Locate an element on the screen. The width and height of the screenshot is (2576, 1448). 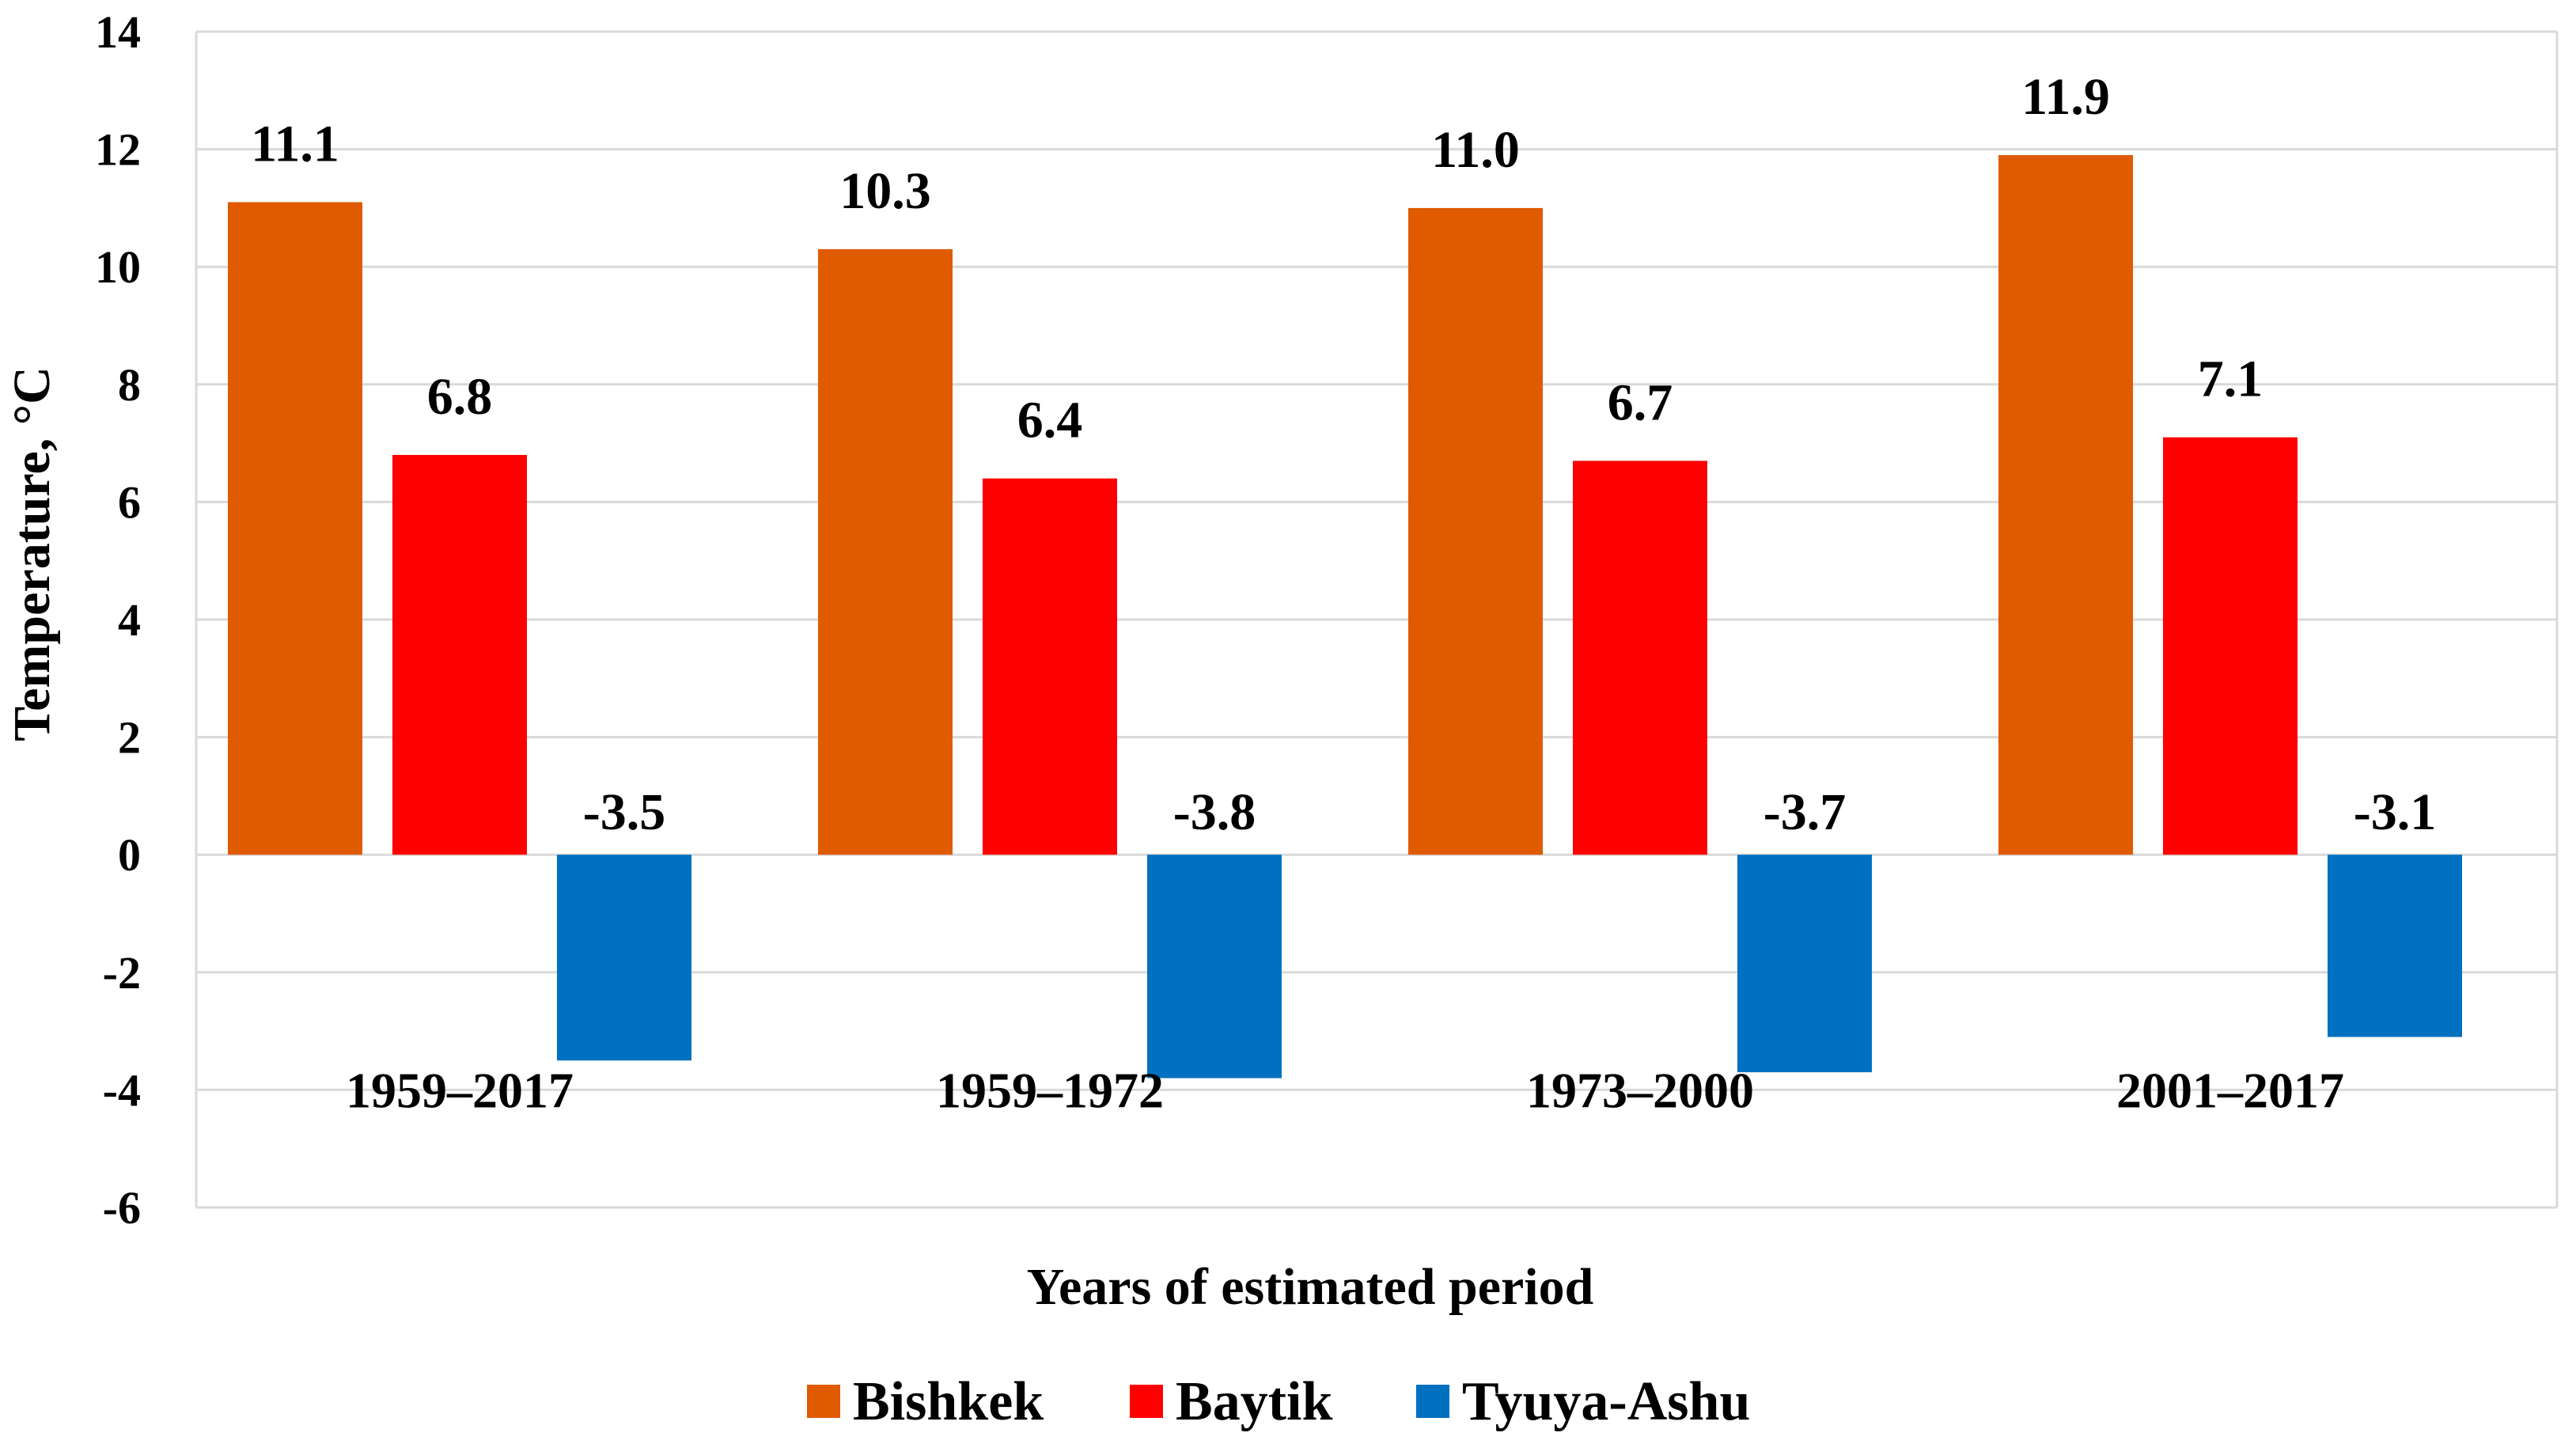
legend-swatch-tyuya-ashu is located at coordinates (1432, 1401).